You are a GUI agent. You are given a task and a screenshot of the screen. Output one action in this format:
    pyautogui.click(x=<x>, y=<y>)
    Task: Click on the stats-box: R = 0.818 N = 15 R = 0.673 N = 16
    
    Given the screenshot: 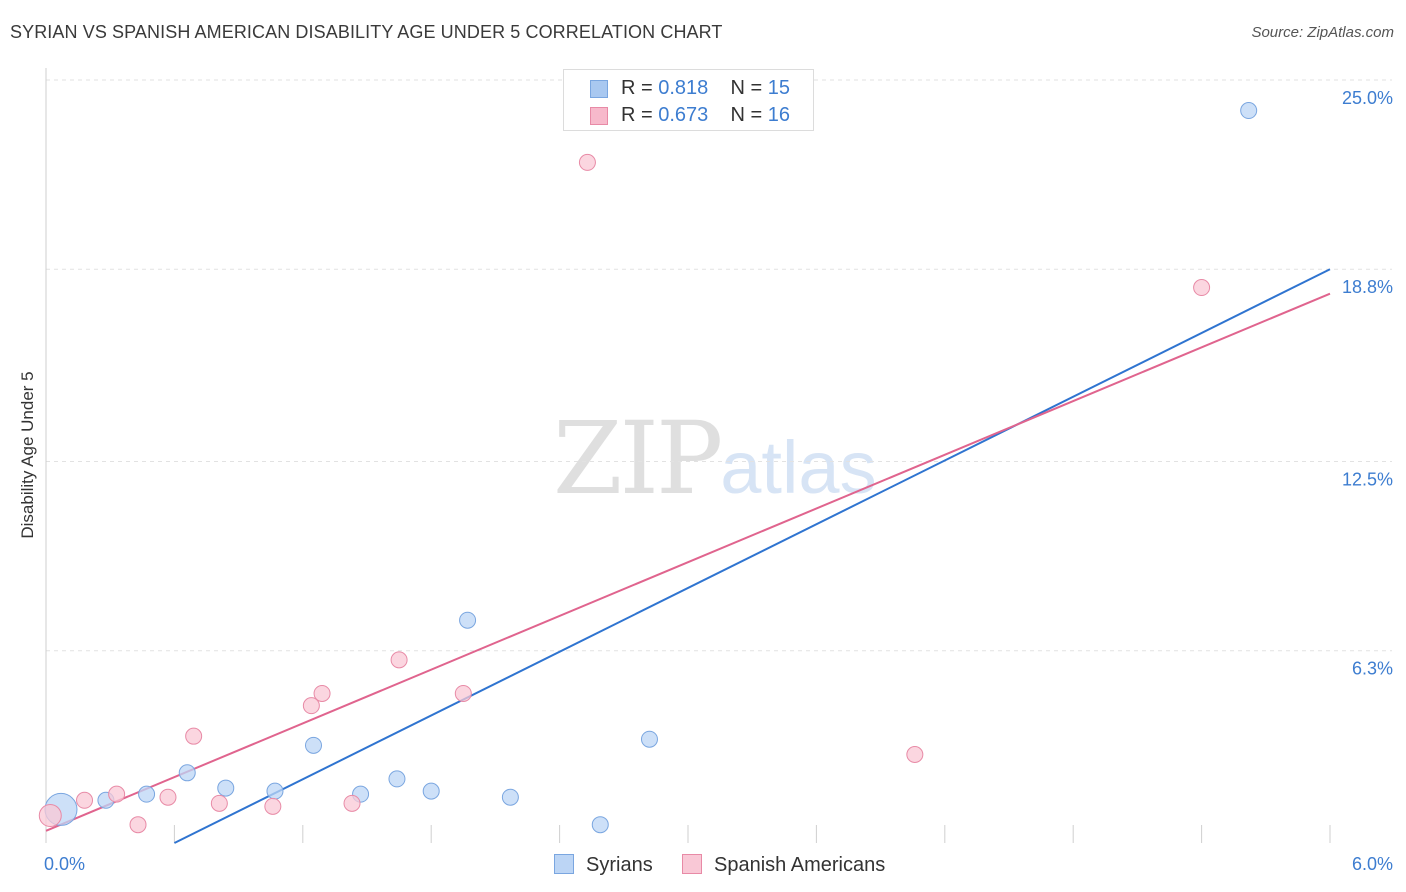 What is the action you would take?
    pyautogui.click(x=688, y=100)
    